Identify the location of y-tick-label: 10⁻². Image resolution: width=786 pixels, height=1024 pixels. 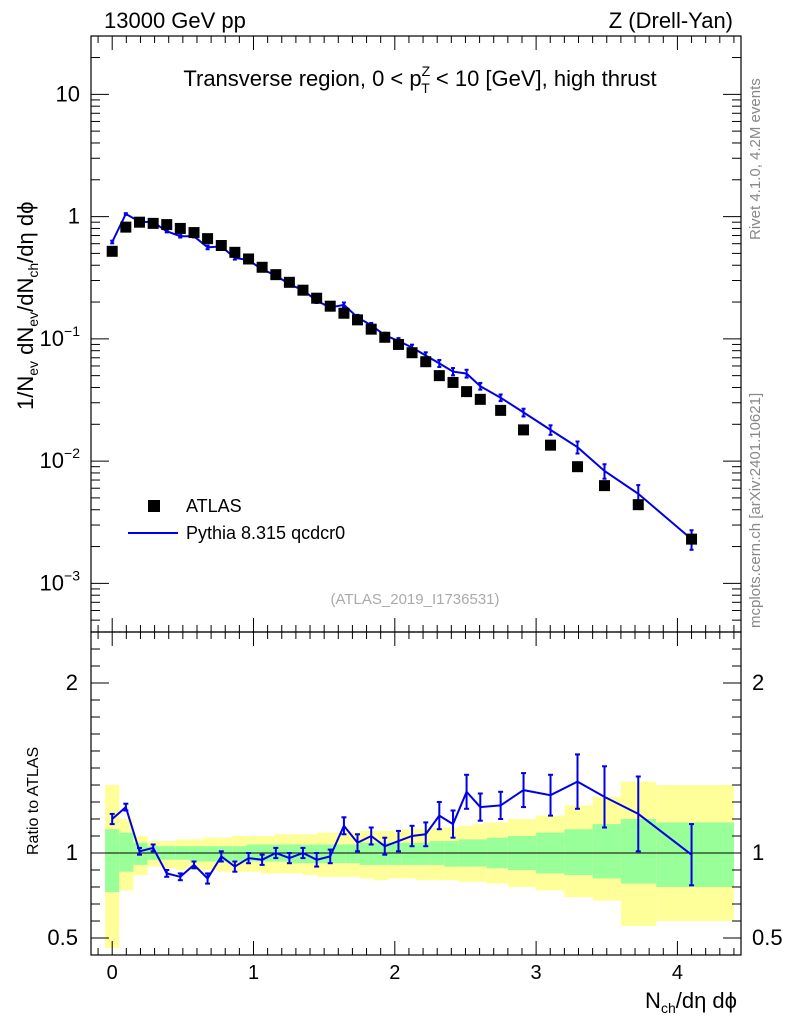
(60, 459).